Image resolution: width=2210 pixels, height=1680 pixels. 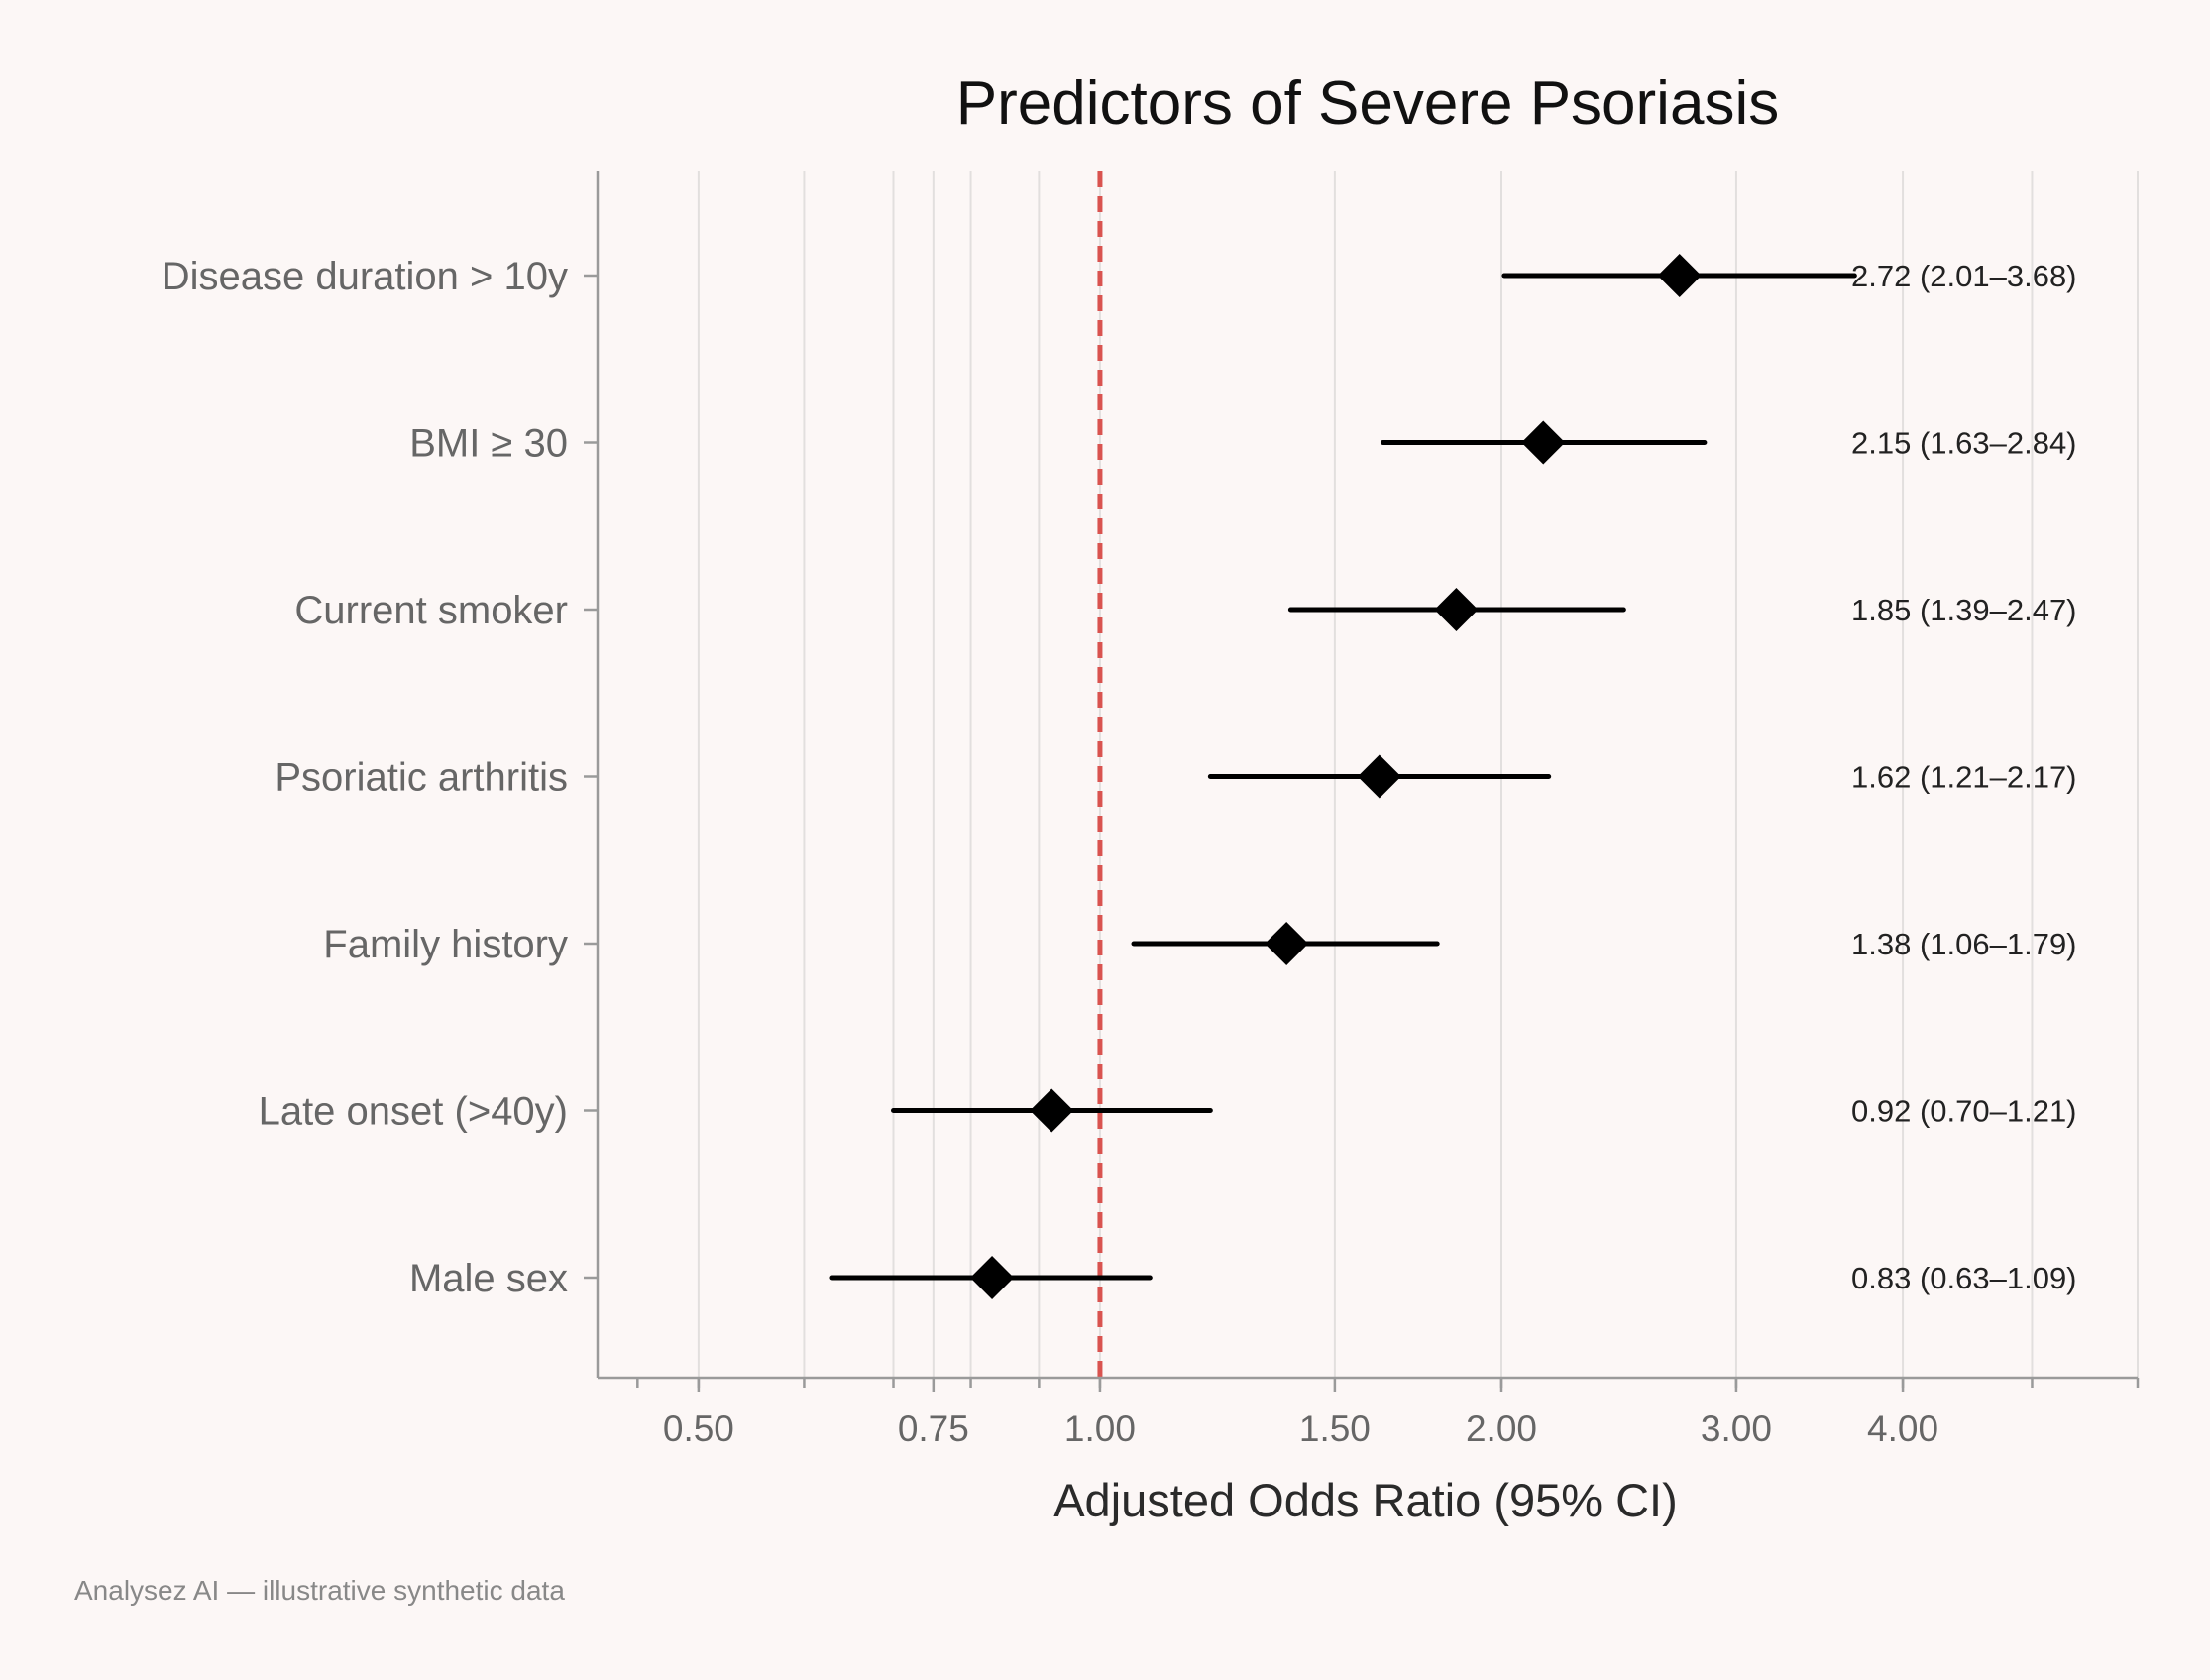 What do you see at coordinates (1964, 944) in the screenshot?
I see `or-annotation: 1.38 (1.06–1.79)` at bounding box center [1964, 944].